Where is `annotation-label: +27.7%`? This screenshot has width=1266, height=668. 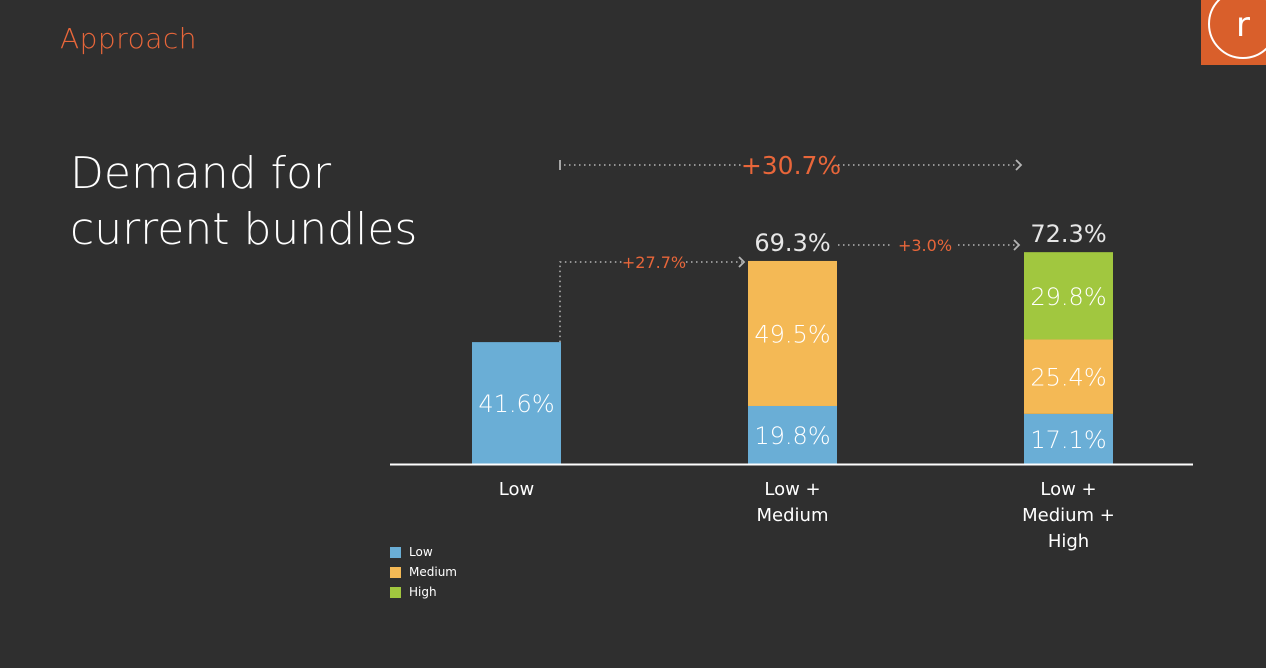 annotation-label: +27.7% is located at coordinates (654, 262).